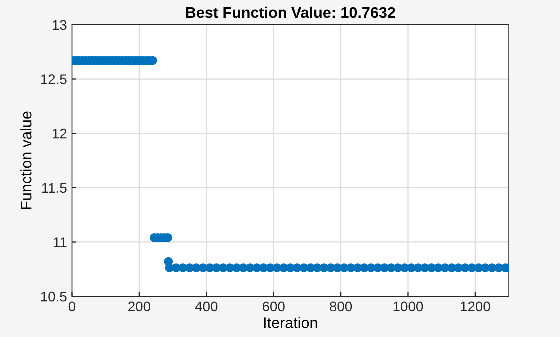  What do you see at coordinates (475, 307) in the screenshot?
I see `x-tick-label: 1200` at bounding box center [475, 307].